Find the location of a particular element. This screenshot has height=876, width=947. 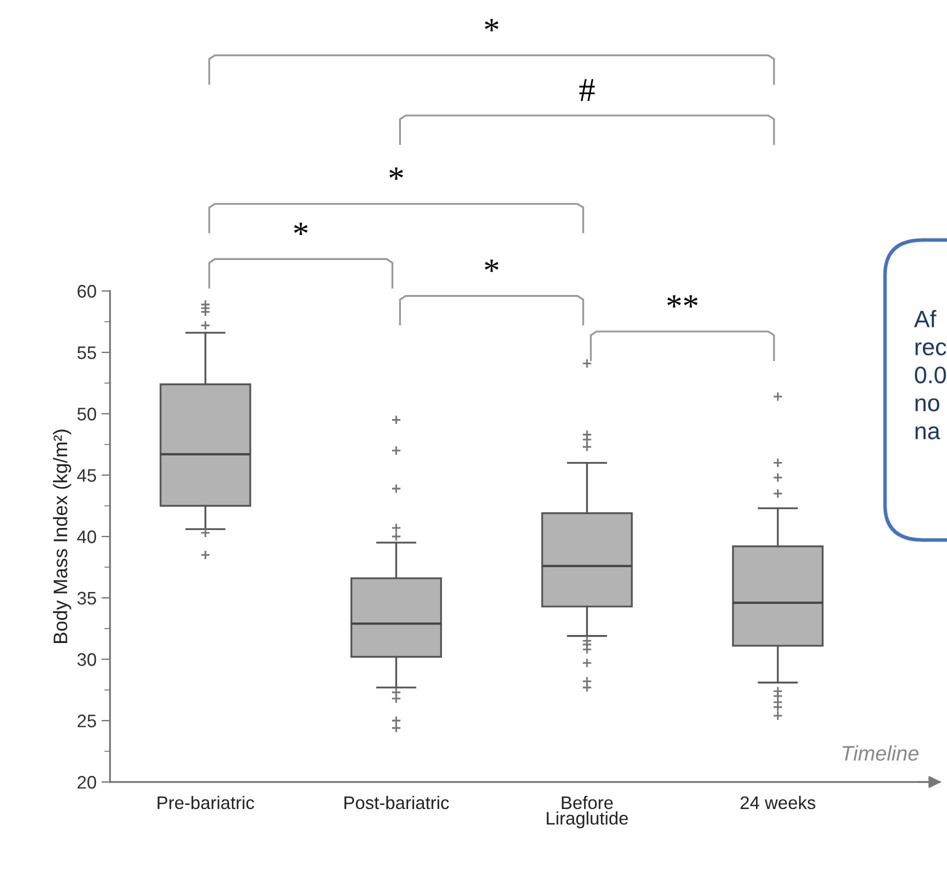

y-tick-label: 25 is located at coordinates (87, 721).